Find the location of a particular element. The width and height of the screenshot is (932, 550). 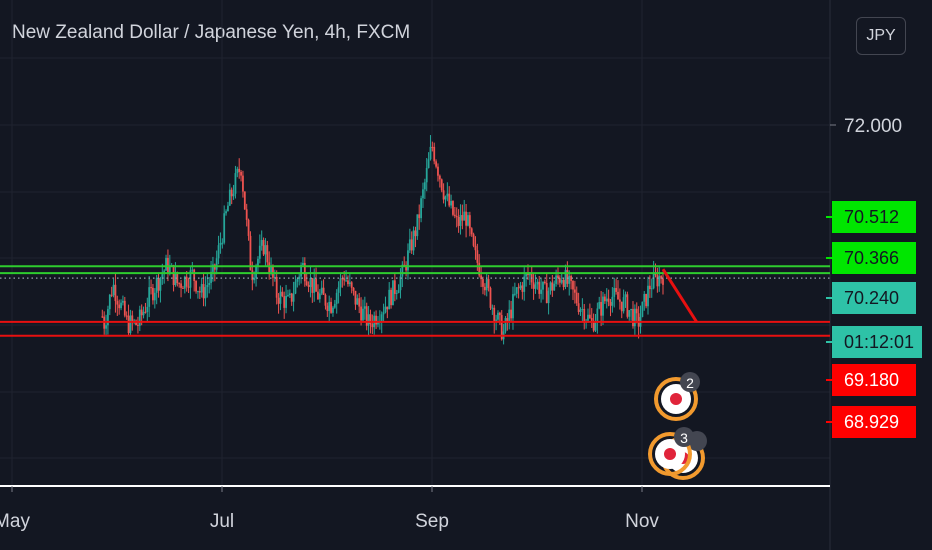

time-axis-label-jul: Jul is located at coordinates (222, 521).